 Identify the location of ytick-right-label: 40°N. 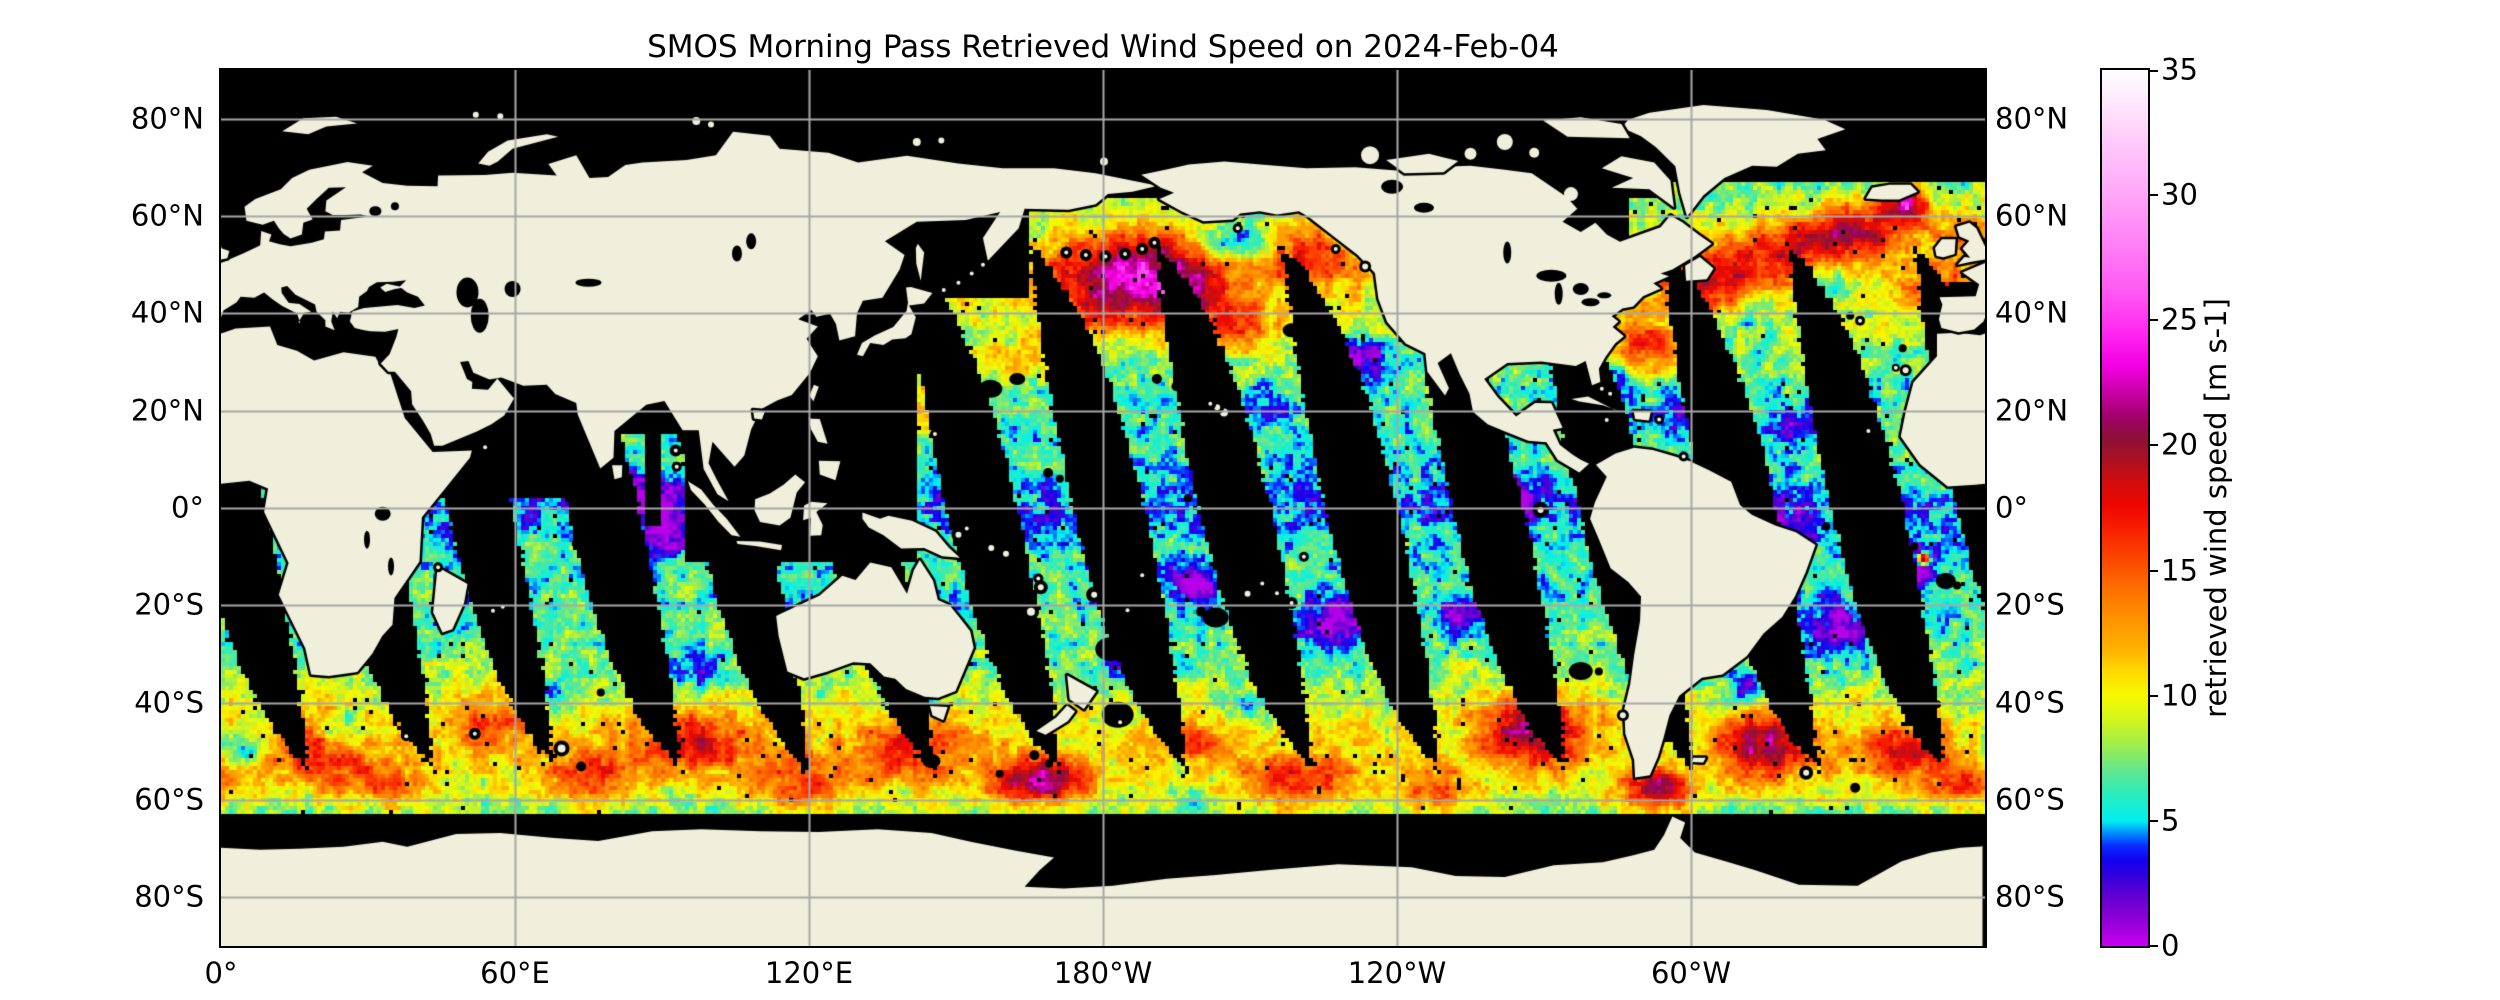
(2032, 312).